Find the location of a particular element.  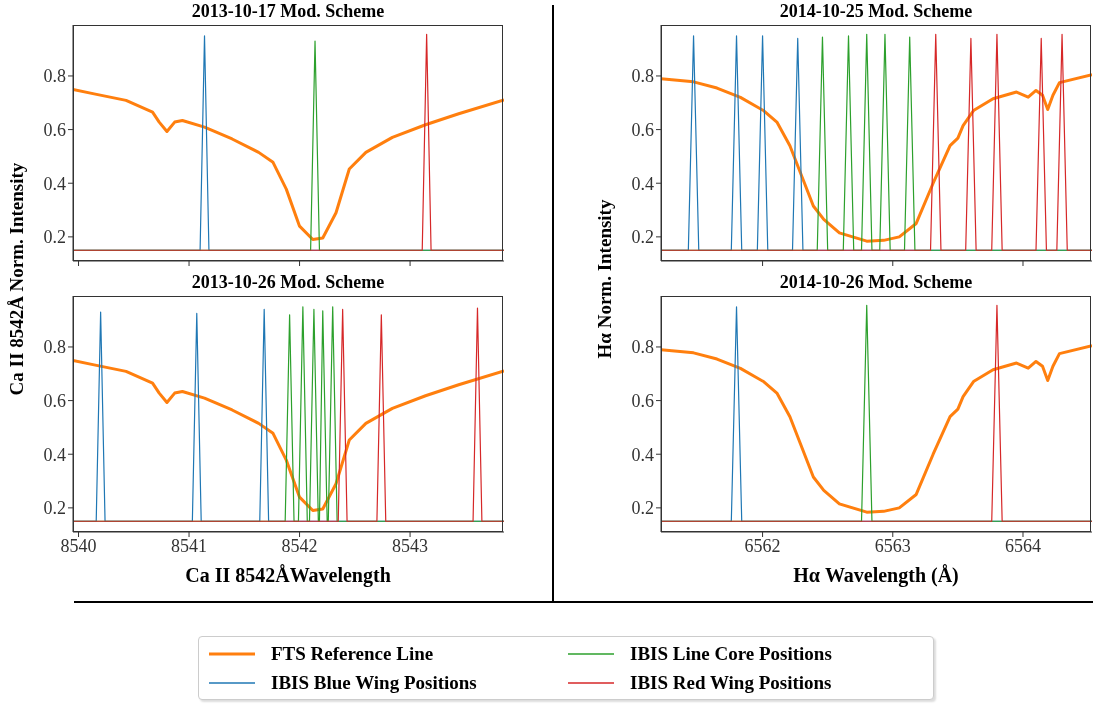

x-tick-label: 6563 is located at coordinates (892, 545).